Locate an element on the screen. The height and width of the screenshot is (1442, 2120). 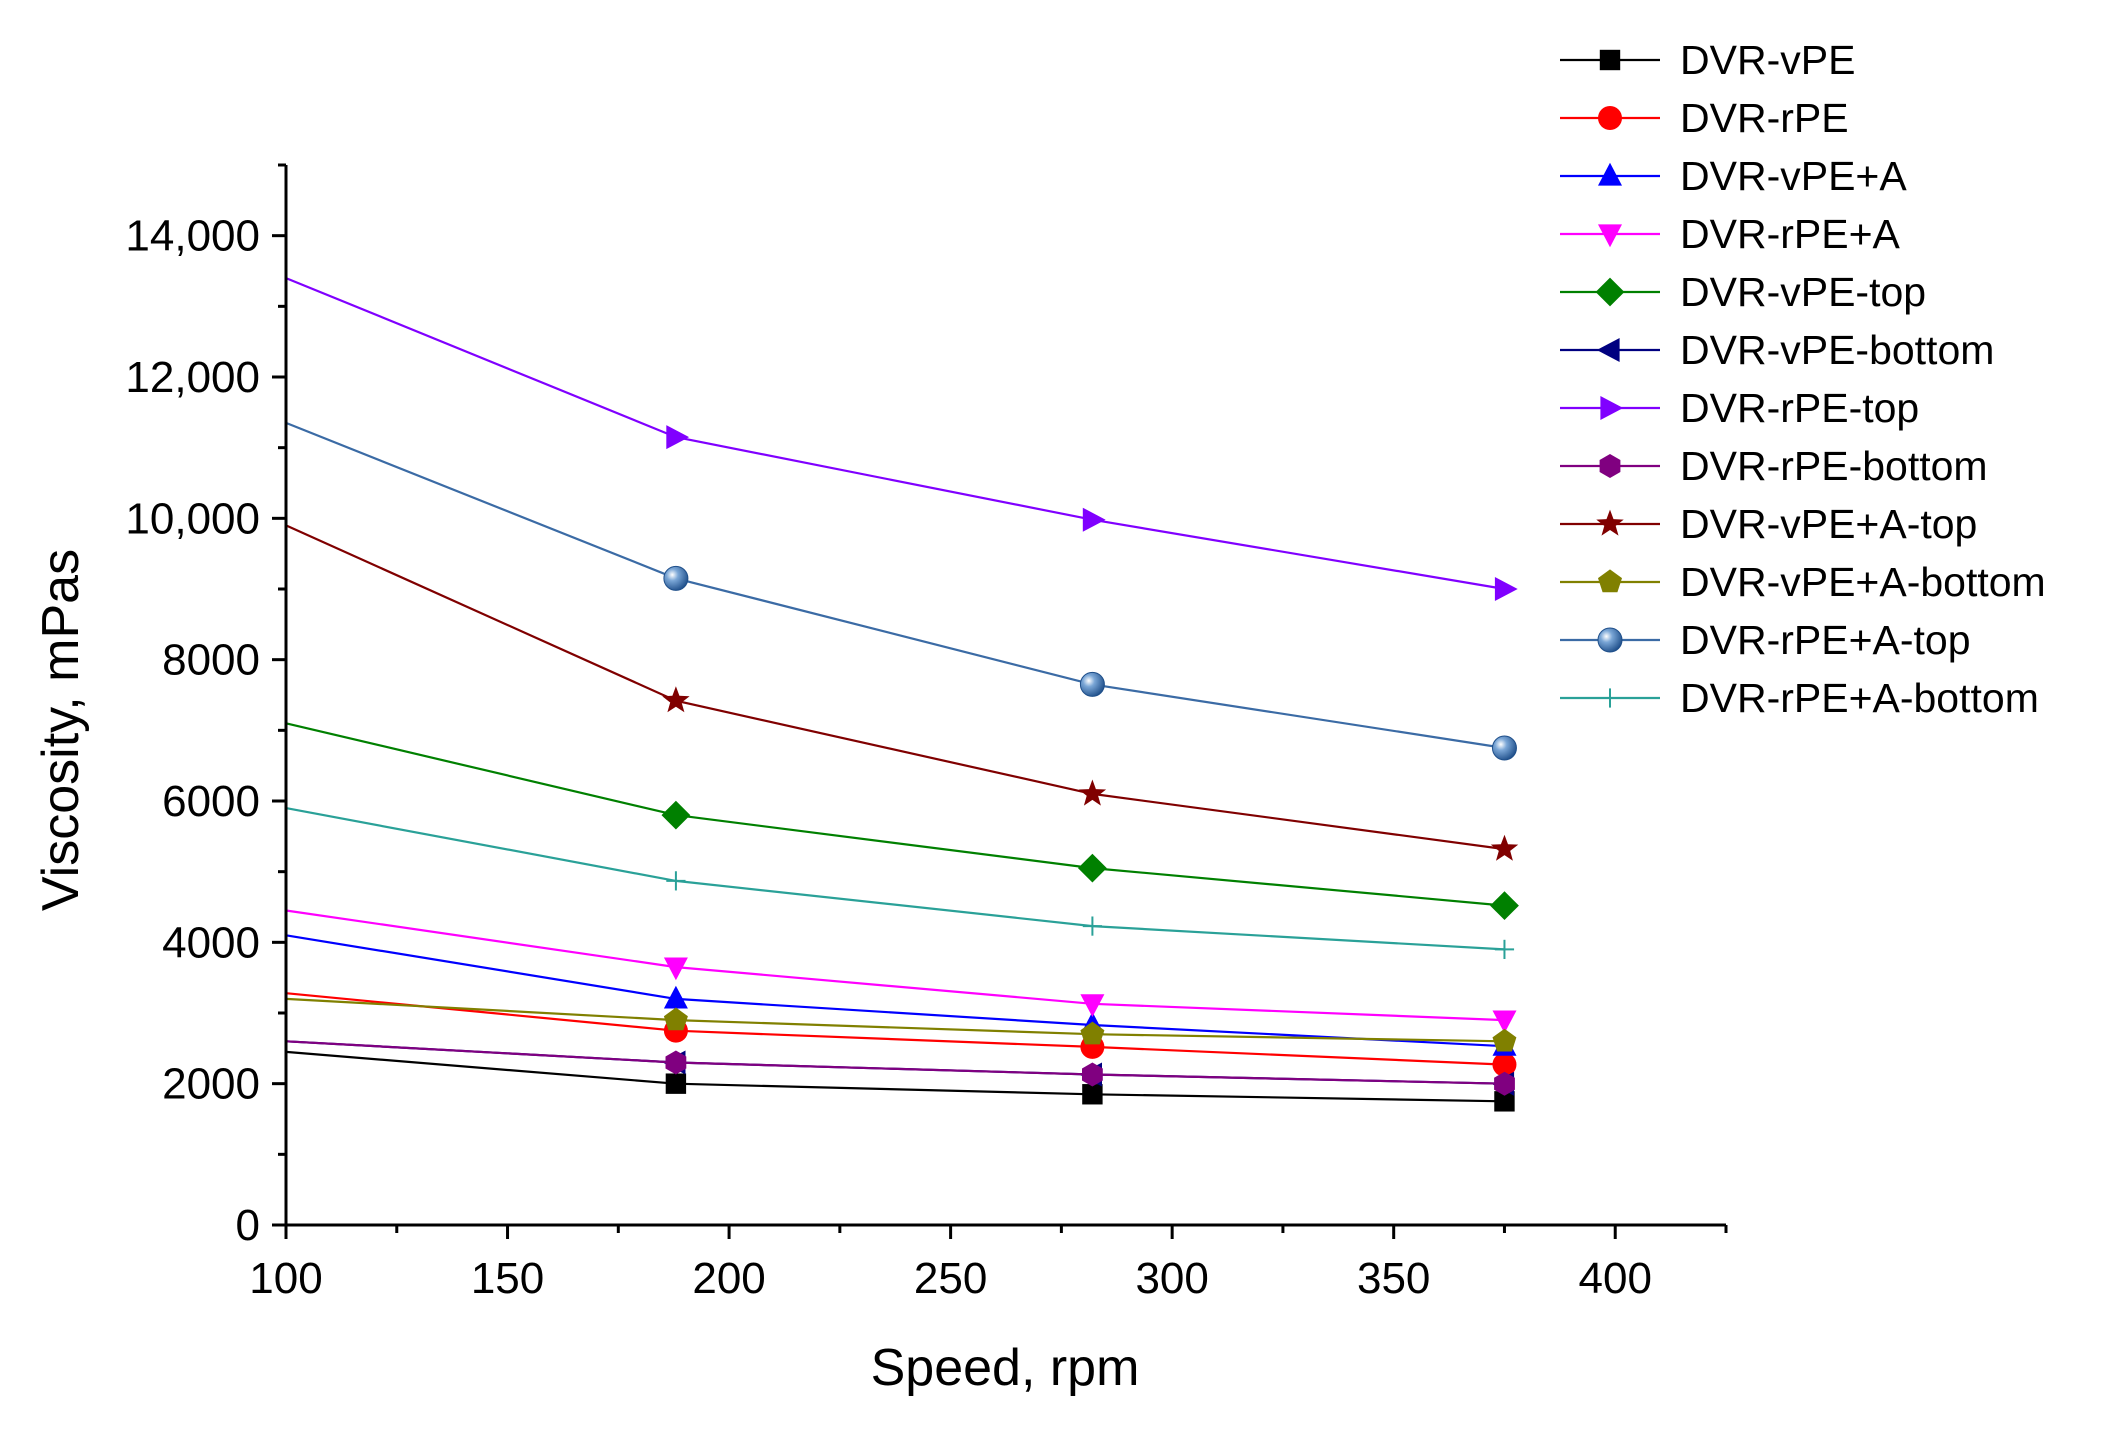
series-DVR-rPE-top is located at coordinates (901, 439).